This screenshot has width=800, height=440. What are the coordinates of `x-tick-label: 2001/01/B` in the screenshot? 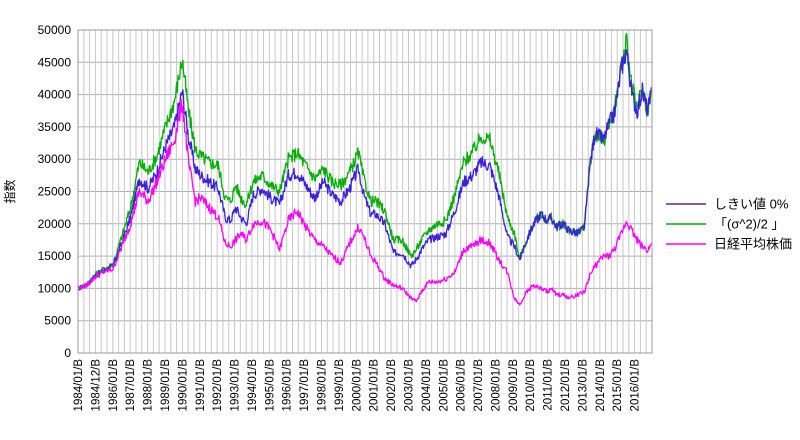 It's located at (375, 385).